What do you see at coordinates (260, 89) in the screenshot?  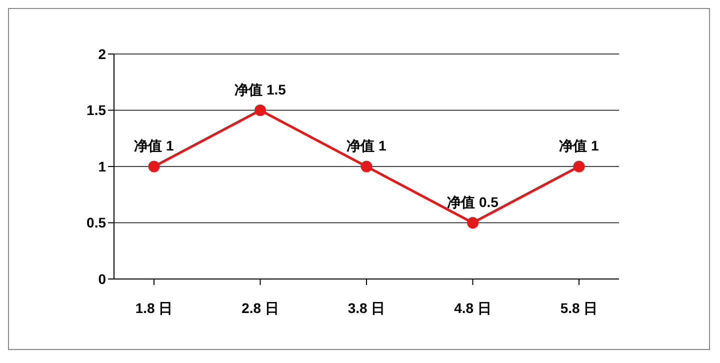 I see `data-label: 净值 1.5` at bounding box center [260, 89].